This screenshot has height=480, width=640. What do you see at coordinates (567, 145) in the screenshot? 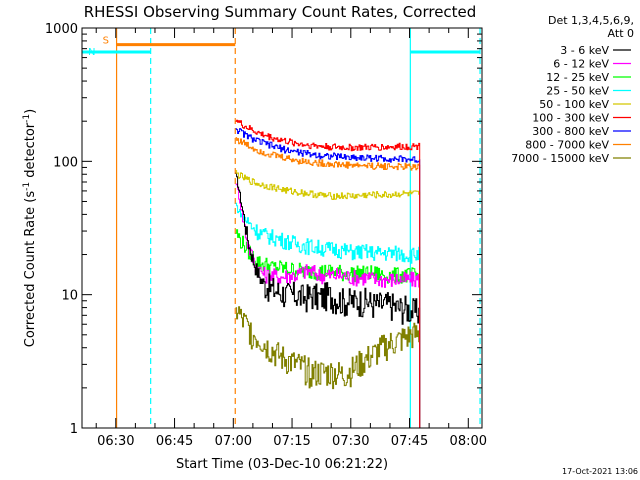
I see `legend-label-7: 800 - 7000 keV` at bounding box center [567, 145].